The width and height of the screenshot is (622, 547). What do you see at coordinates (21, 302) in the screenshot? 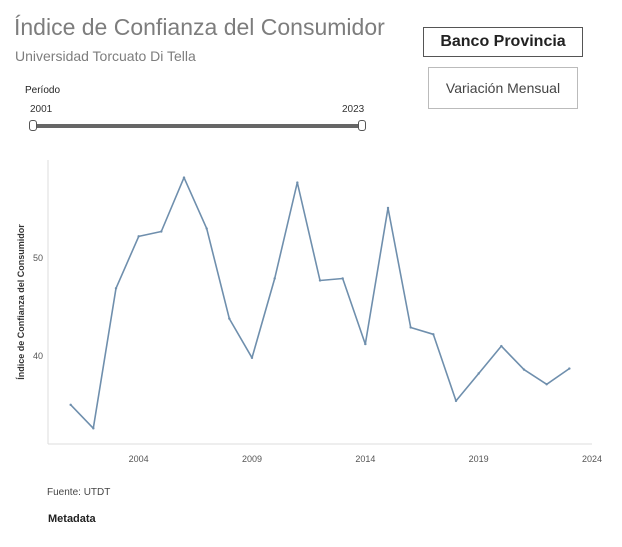
I see `y-axis-title: Índice de Confianza del Consumidor` at bounding box center [21, 302].